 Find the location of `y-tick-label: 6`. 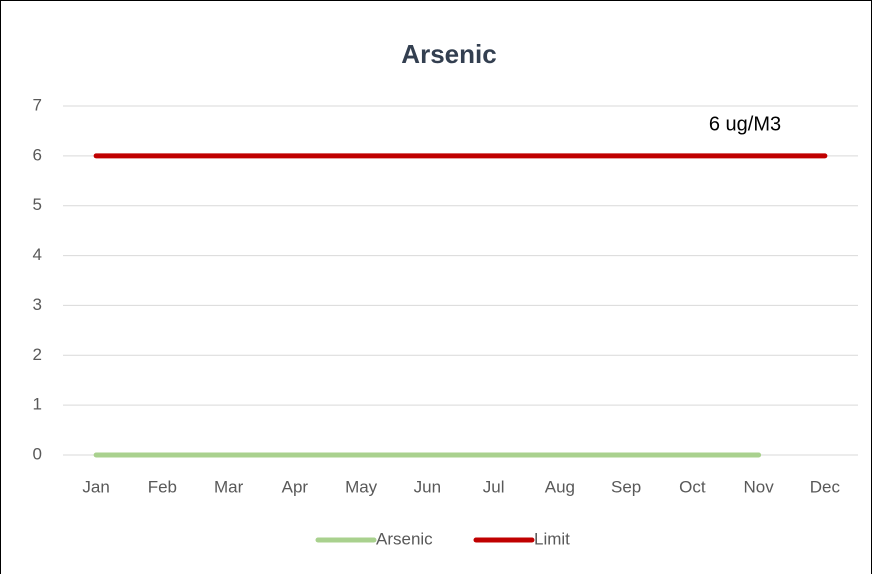

y-tick-label: 6 is located at coordinates (37, 154).